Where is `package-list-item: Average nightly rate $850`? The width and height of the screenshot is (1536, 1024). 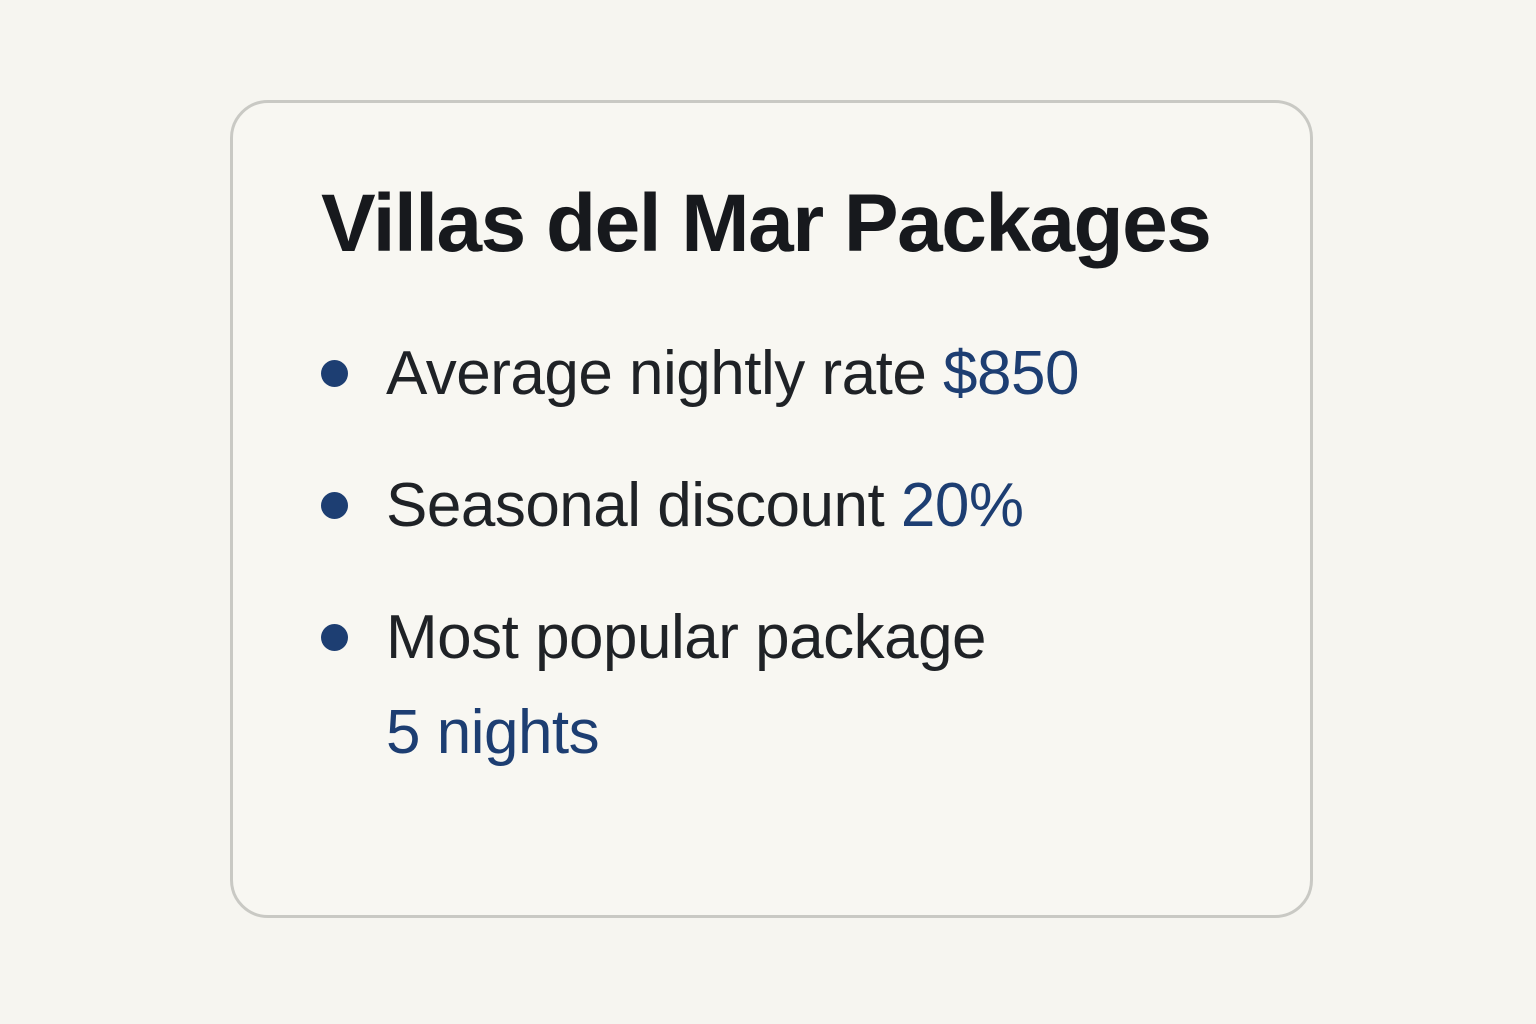 package-list-item: Average nightly rate $850 is located at coordinates (775, 374).